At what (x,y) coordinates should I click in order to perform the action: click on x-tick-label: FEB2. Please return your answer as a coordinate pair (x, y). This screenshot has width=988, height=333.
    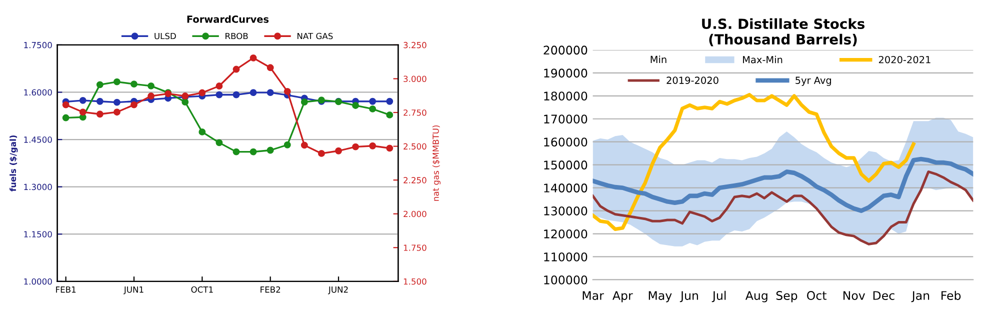
    Looking at the image, I should click on (270, 289).